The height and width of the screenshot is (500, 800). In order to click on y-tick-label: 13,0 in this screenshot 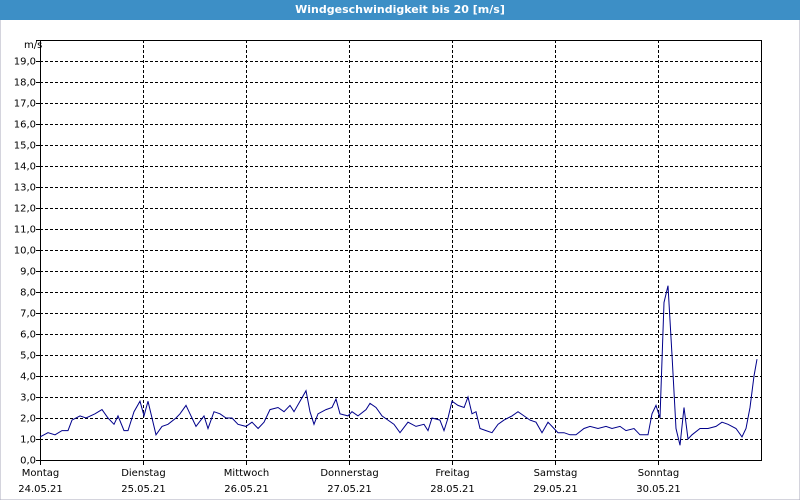, I will do `click(25, 188)`.